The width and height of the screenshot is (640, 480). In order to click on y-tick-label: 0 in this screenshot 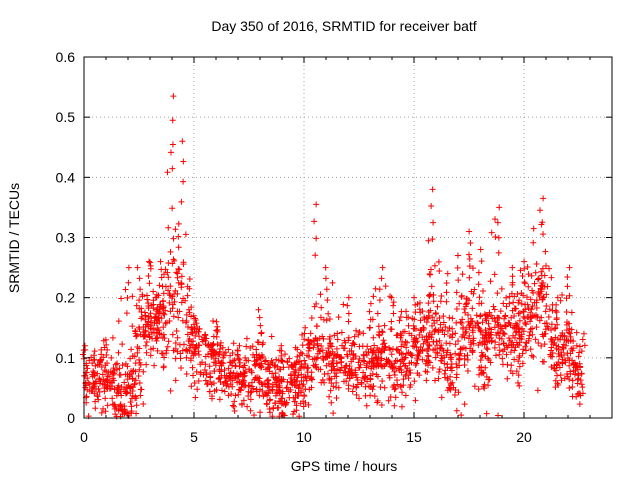, I will do `click(71, 418)`.